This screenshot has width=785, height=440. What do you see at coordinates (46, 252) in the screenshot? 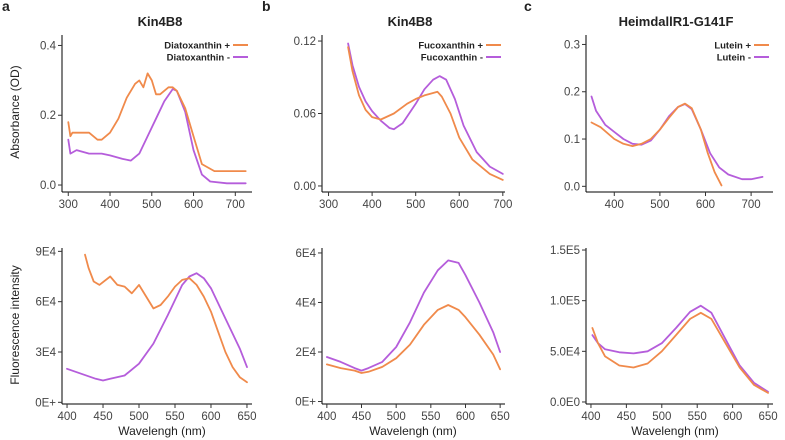
I see `y-tick-label: 9E4` at bounding box center [46, 252].